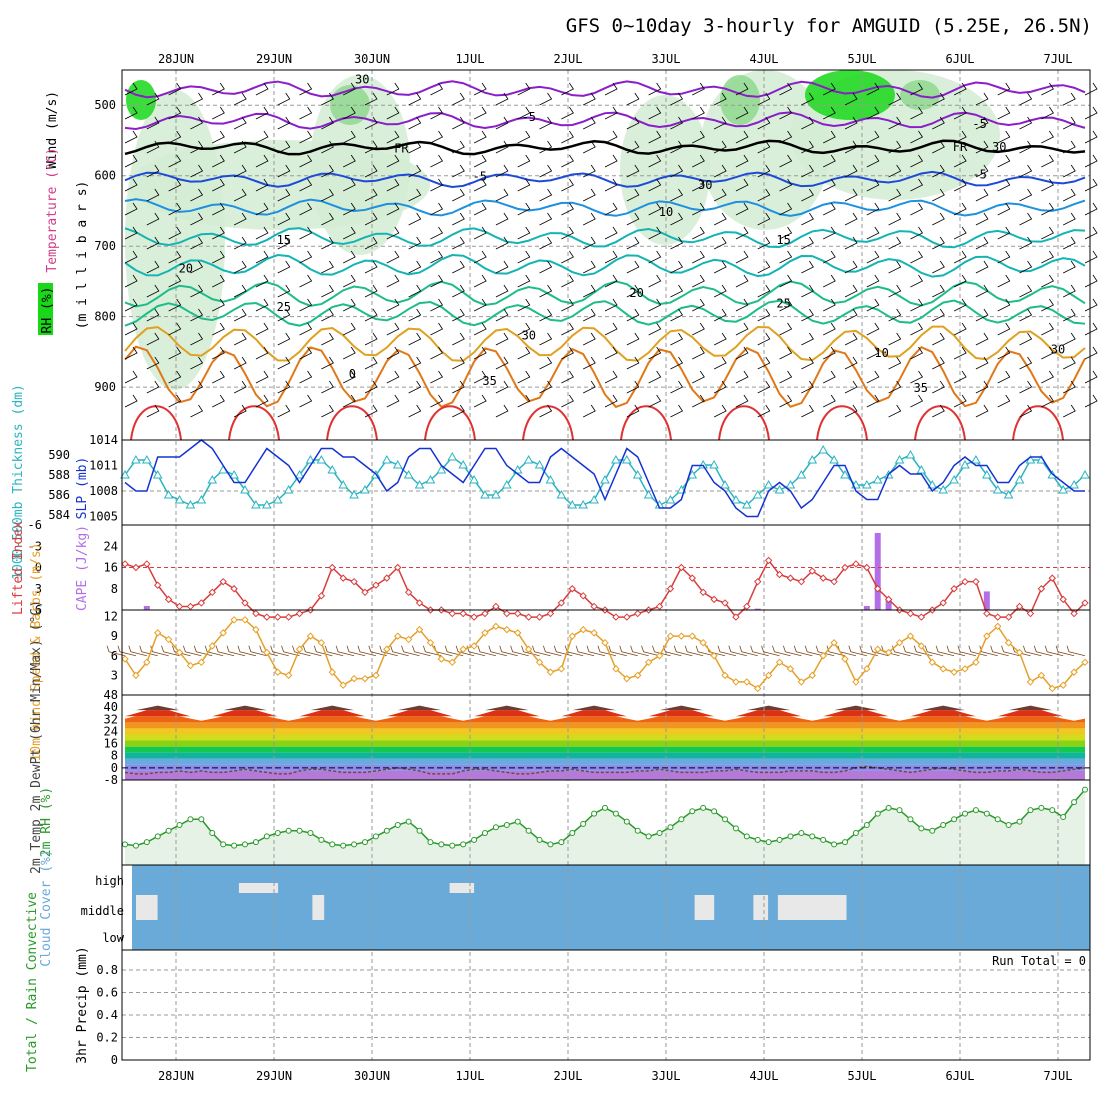 Image resolution: width=1100 pixels, height=1100 pixels. Describe the element at coordinates (812, 907) in the screenshot. I see `cloud-patch` at that location.